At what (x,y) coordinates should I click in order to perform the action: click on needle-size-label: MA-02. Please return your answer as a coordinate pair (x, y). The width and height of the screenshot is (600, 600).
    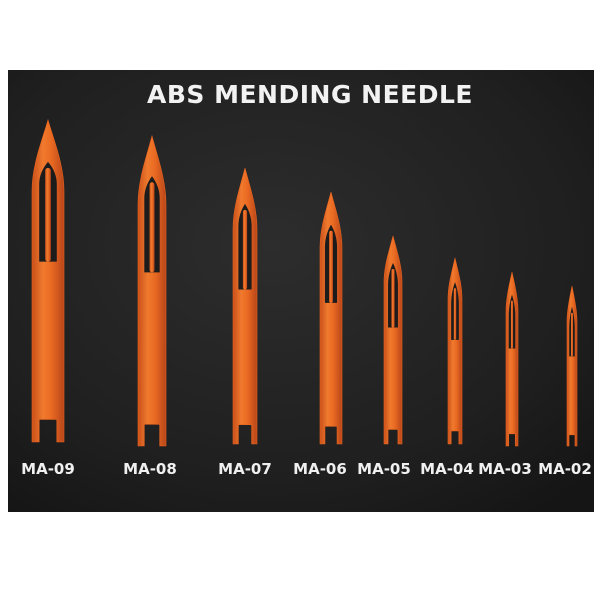
    Looking at the image, I should click on (565, 469).